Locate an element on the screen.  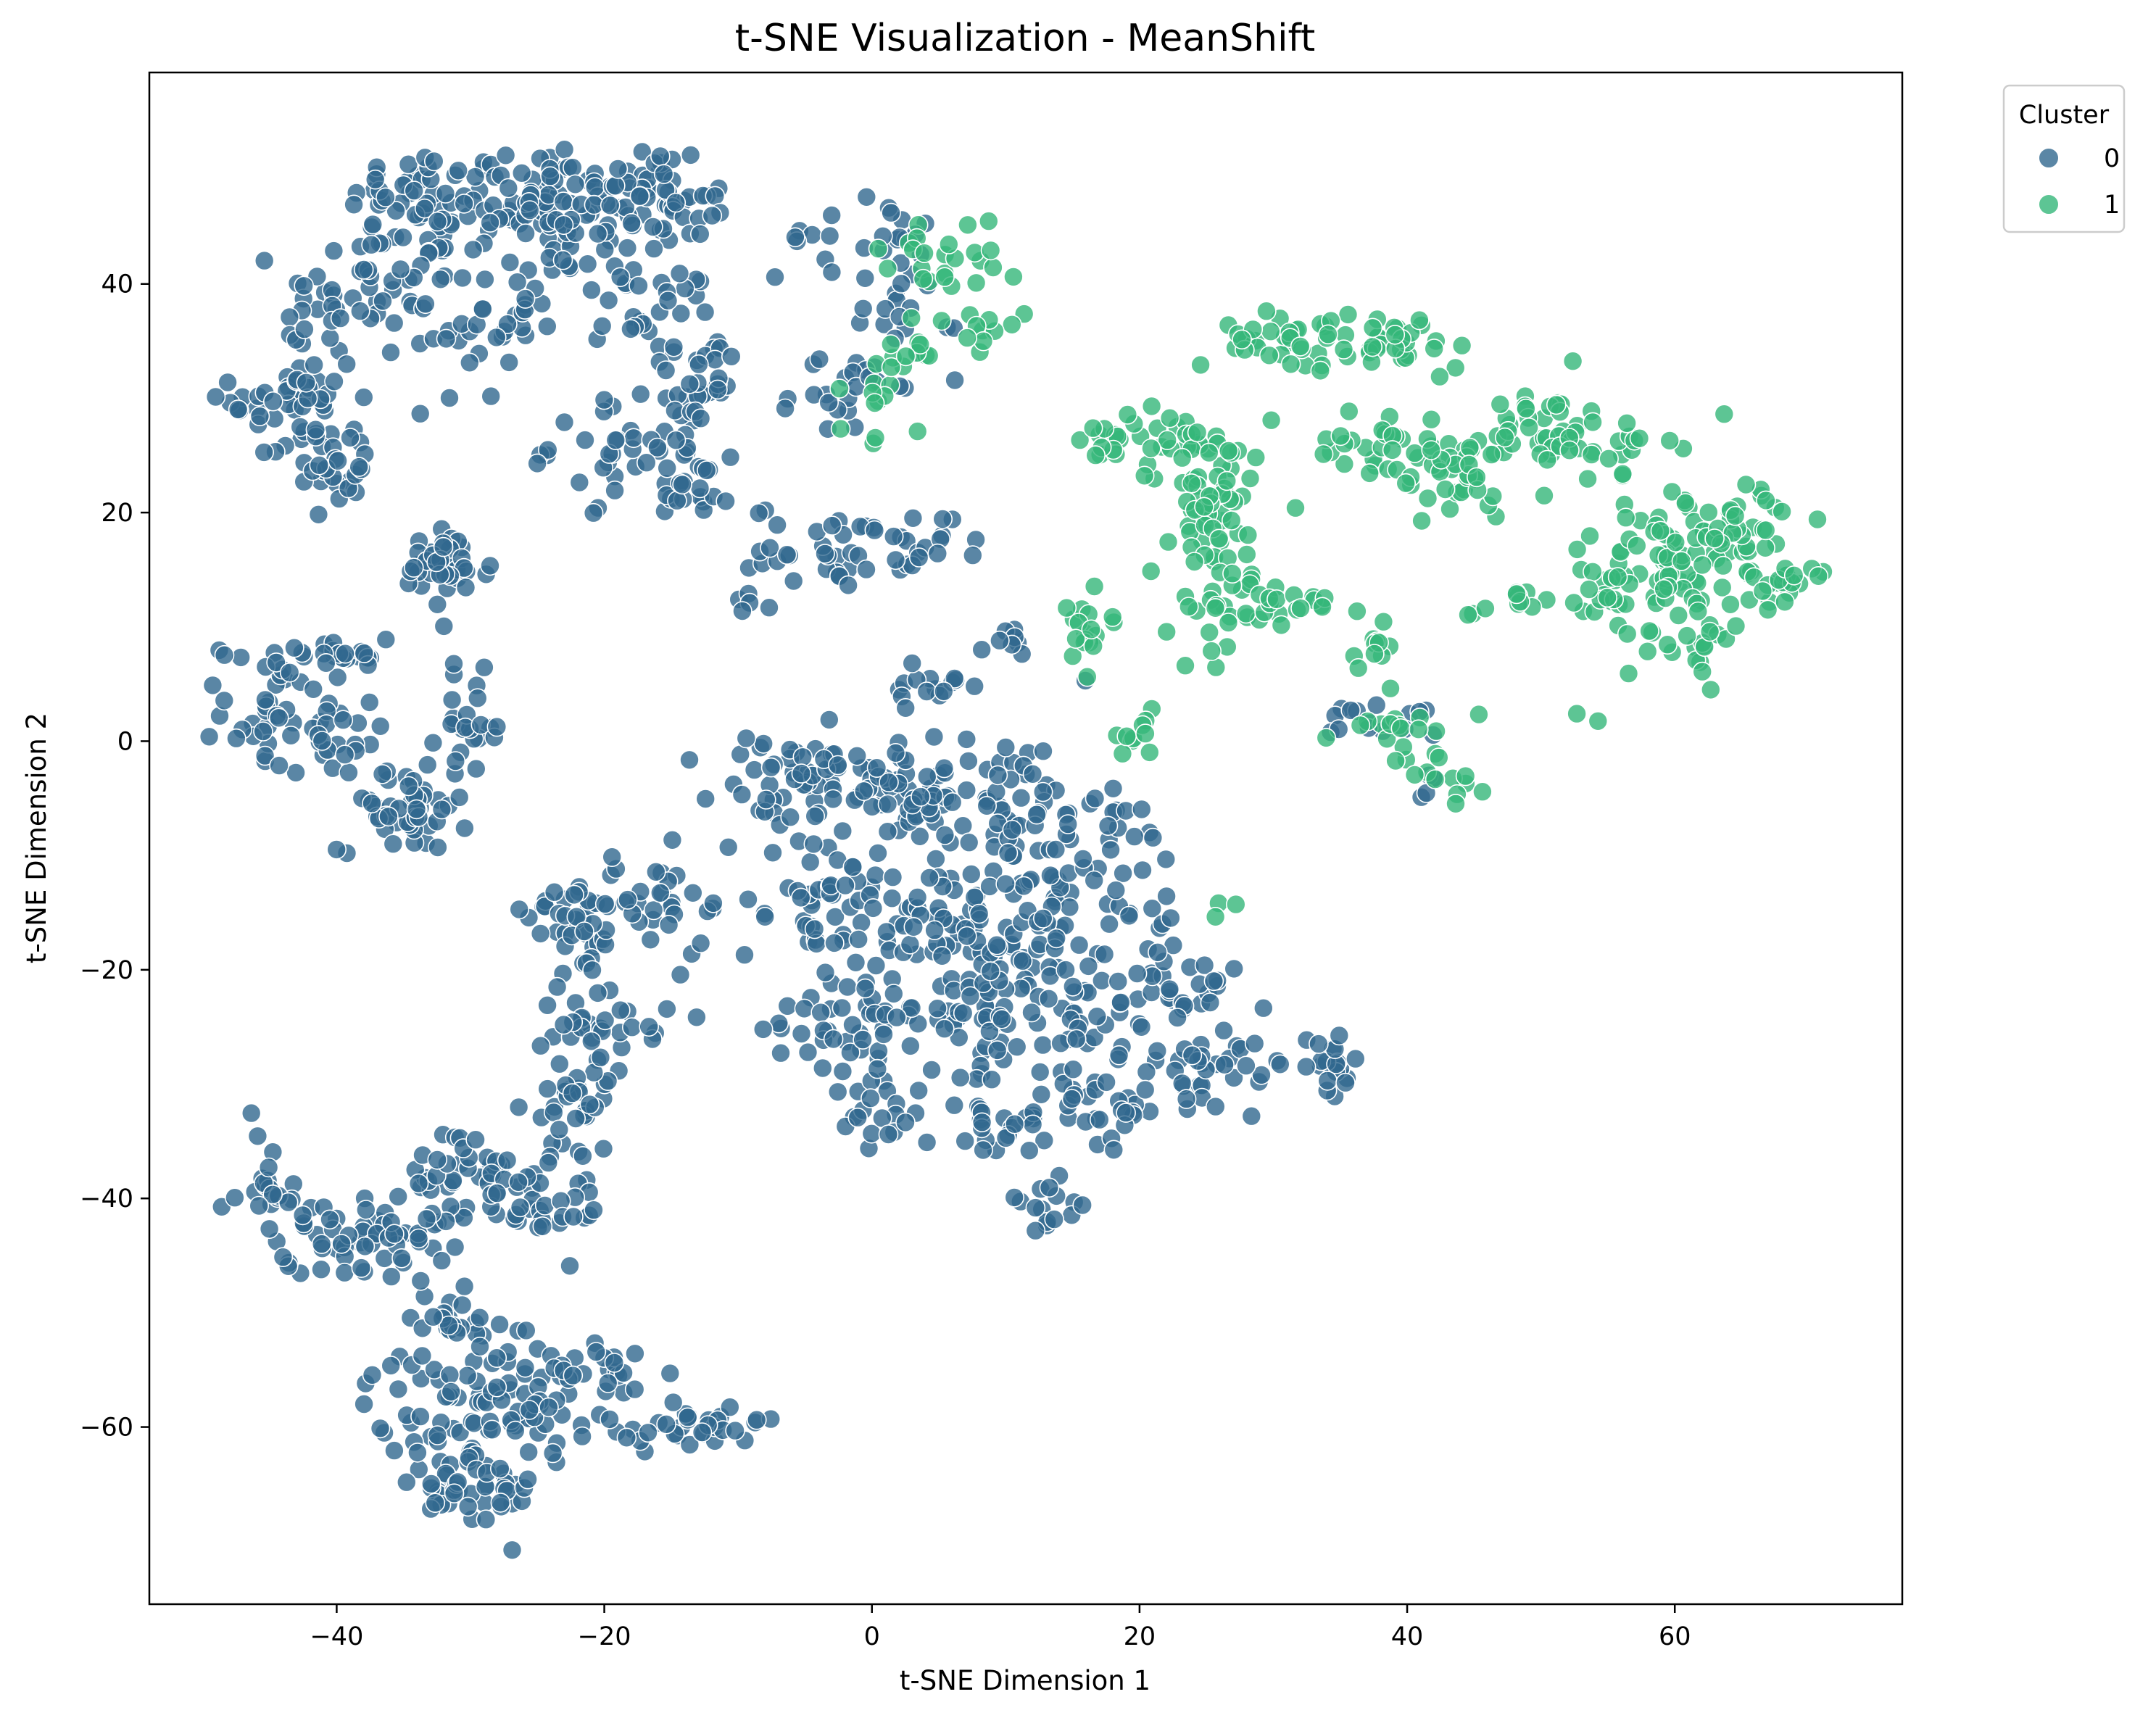
x-tick-label: 20 is located at coordinates (1140, 1636).